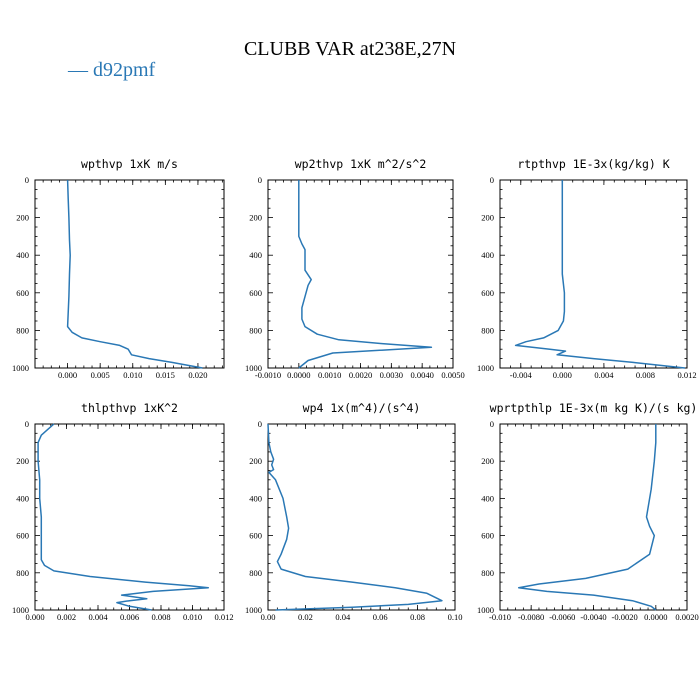 The width and height of the screenshot is (700, 700). What do you see at coordinates (268, 617) in the screenshot?
I see `x-tick-label: 0.00` at bounding box center [268, 617].